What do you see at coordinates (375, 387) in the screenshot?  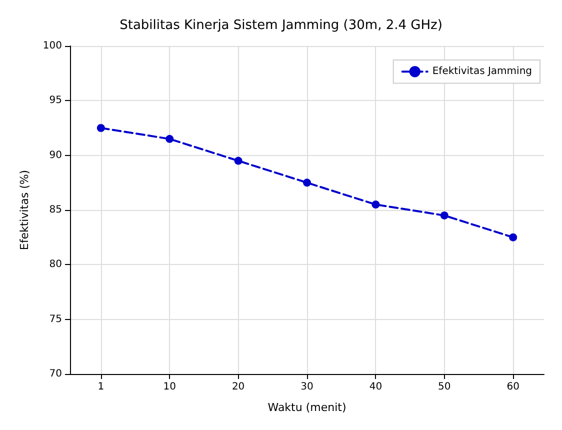 I see `x-tick-label: 40` at bounding box center [375, 387].